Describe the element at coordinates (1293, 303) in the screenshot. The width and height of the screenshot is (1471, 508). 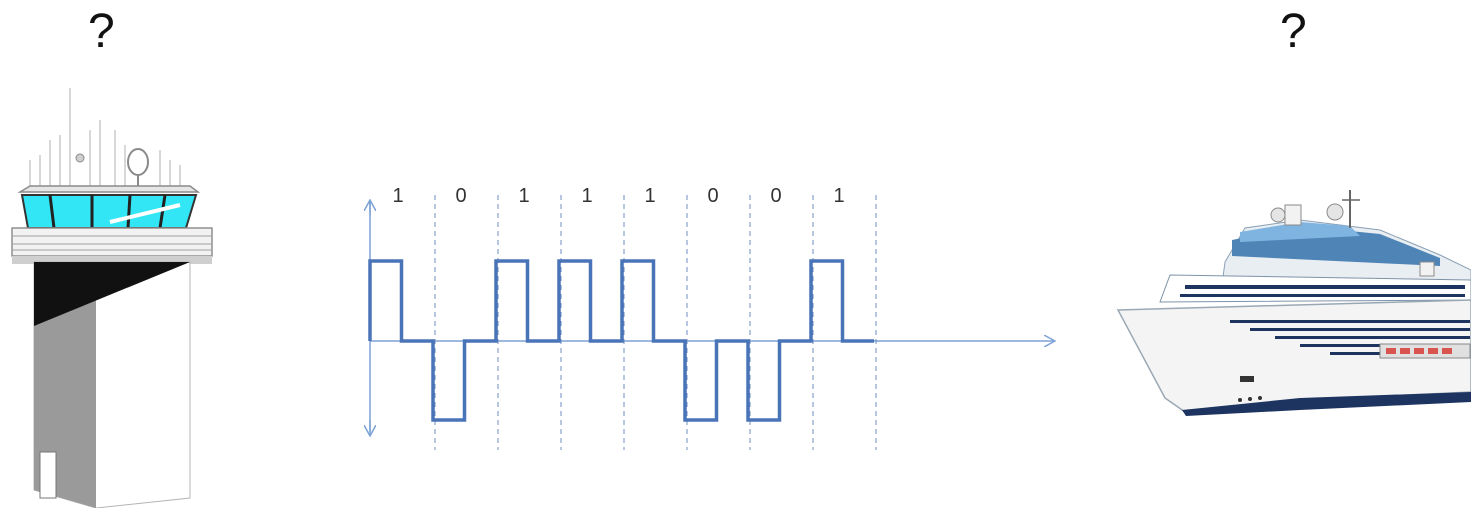
I see `cruise-ship-icon` at that location.